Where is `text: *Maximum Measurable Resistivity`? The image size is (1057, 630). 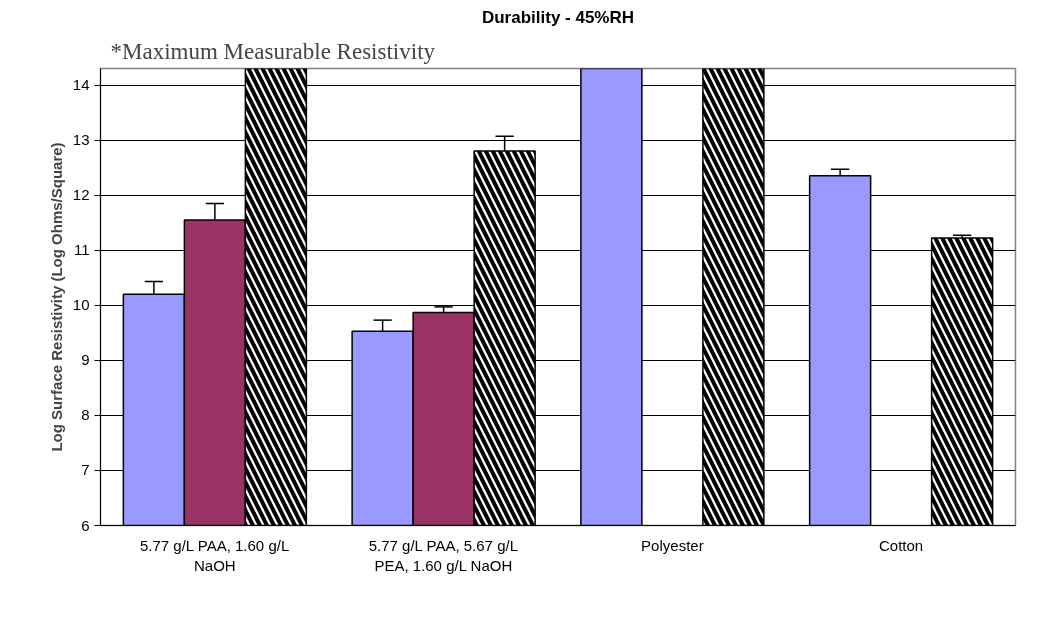 text: *Maximum Measurable Resistivity is located at coordinates (273, 51).